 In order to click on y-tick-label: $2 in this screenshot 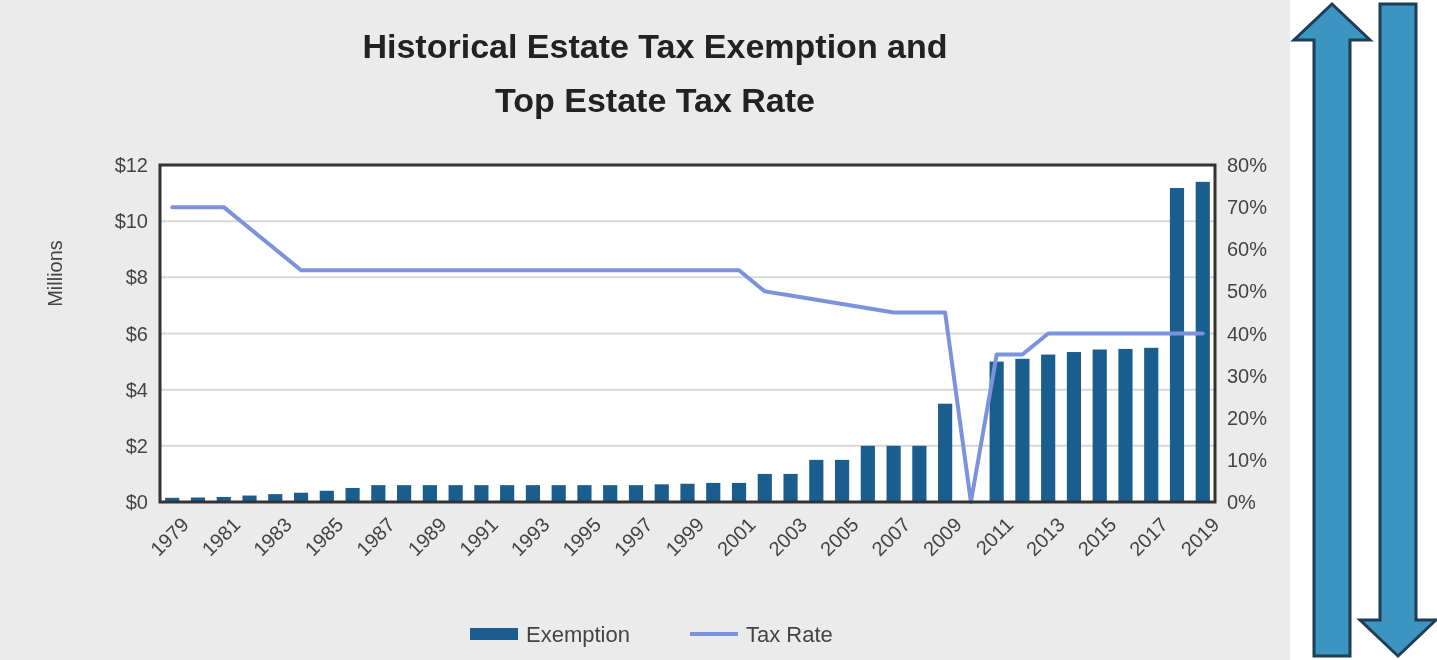, I will do `click(136, 445)`.